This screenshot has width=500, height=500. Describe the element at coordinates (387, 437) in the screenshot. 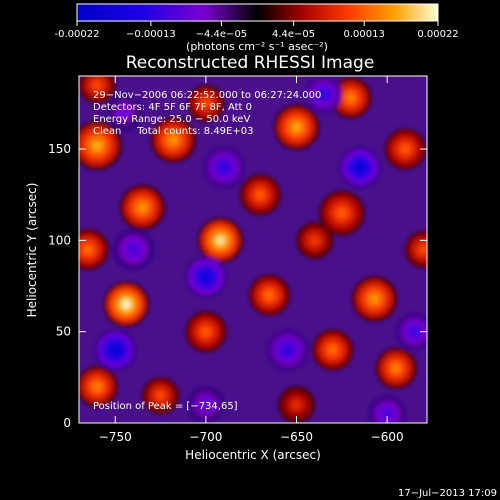

I see `x-tick-label: −600` at that location.